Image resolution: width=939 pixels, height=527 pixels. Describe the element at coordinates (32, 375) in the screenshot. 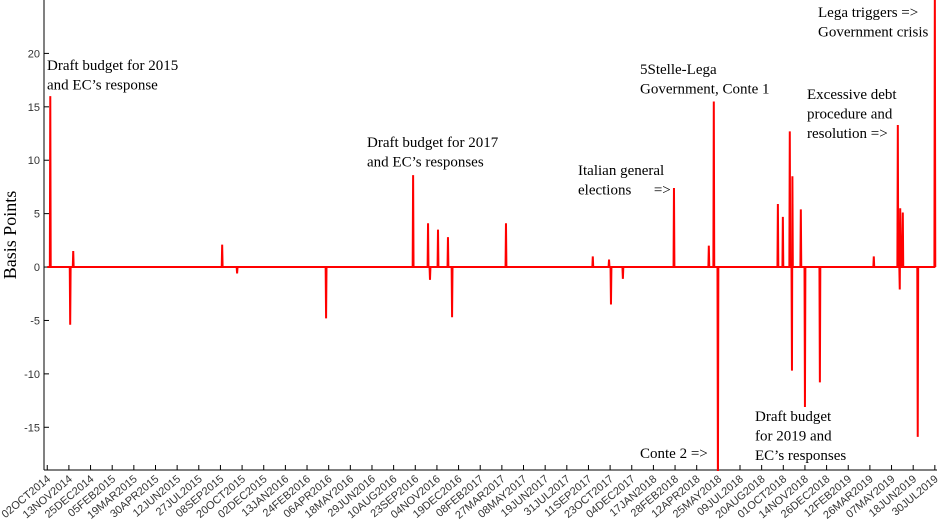

I see `y-tick-label: -10` at that location.